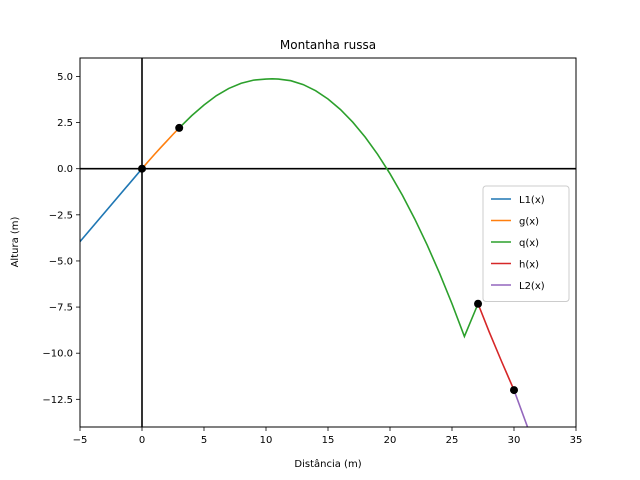 This screenshot has width=640, height=480. Describe the element at coordinates (111, 205) in the screenshot. I see `series-line-l1x` at that location.